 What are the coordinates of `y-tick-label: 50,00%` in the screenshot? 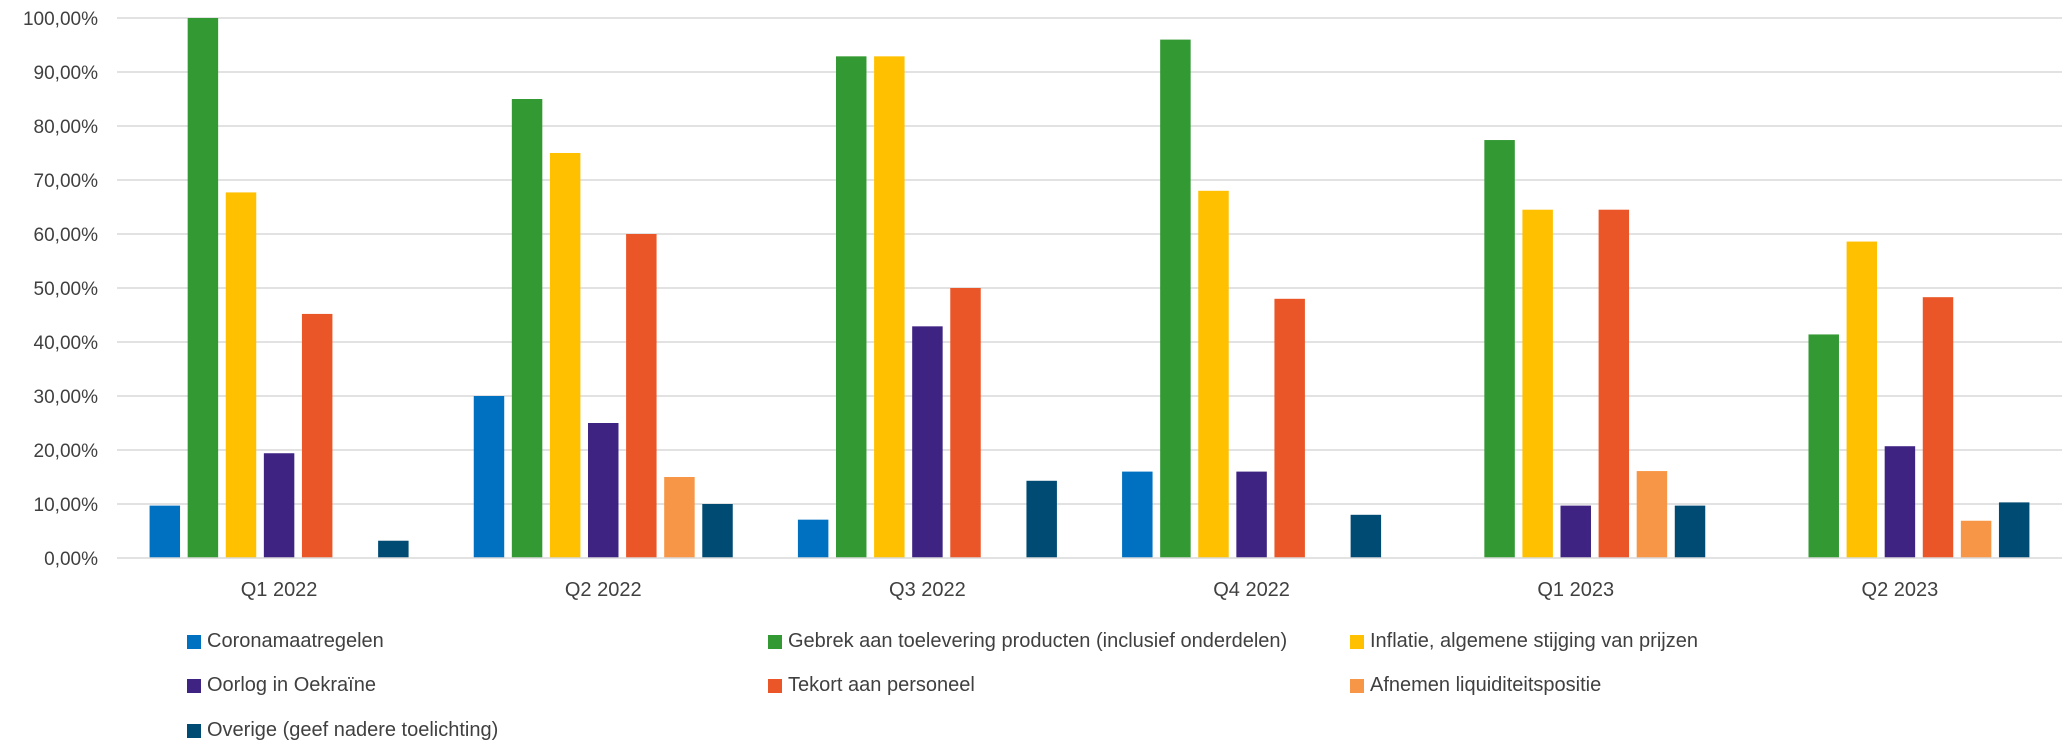 It's located at (66, 289).